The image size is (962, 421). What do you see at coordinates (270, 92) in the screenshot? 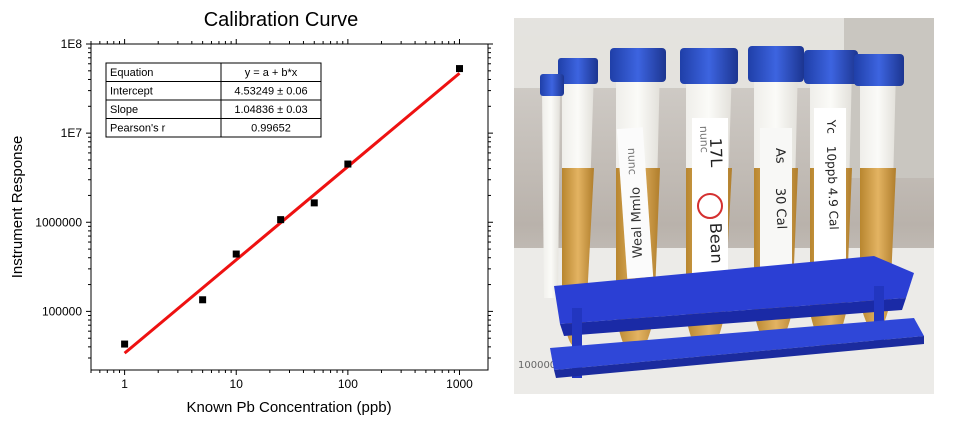
I see `fit-table-value: 4.53249 ± 0.06` at bounding box center [270, 92].